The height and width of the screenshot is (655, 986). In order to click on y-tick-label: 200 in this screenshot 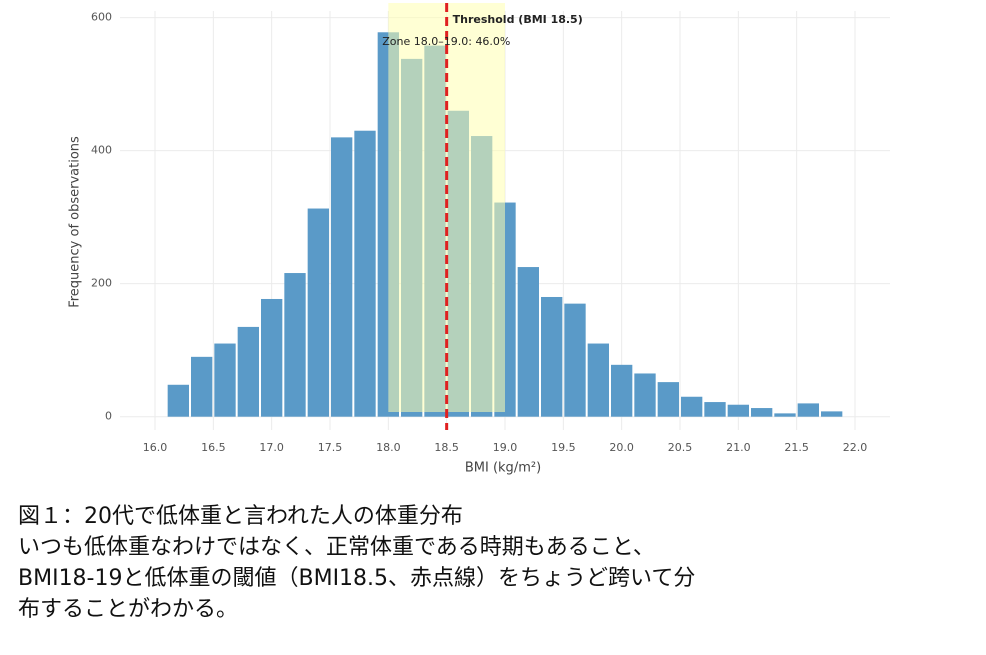, I will do `click(101, 283)`.